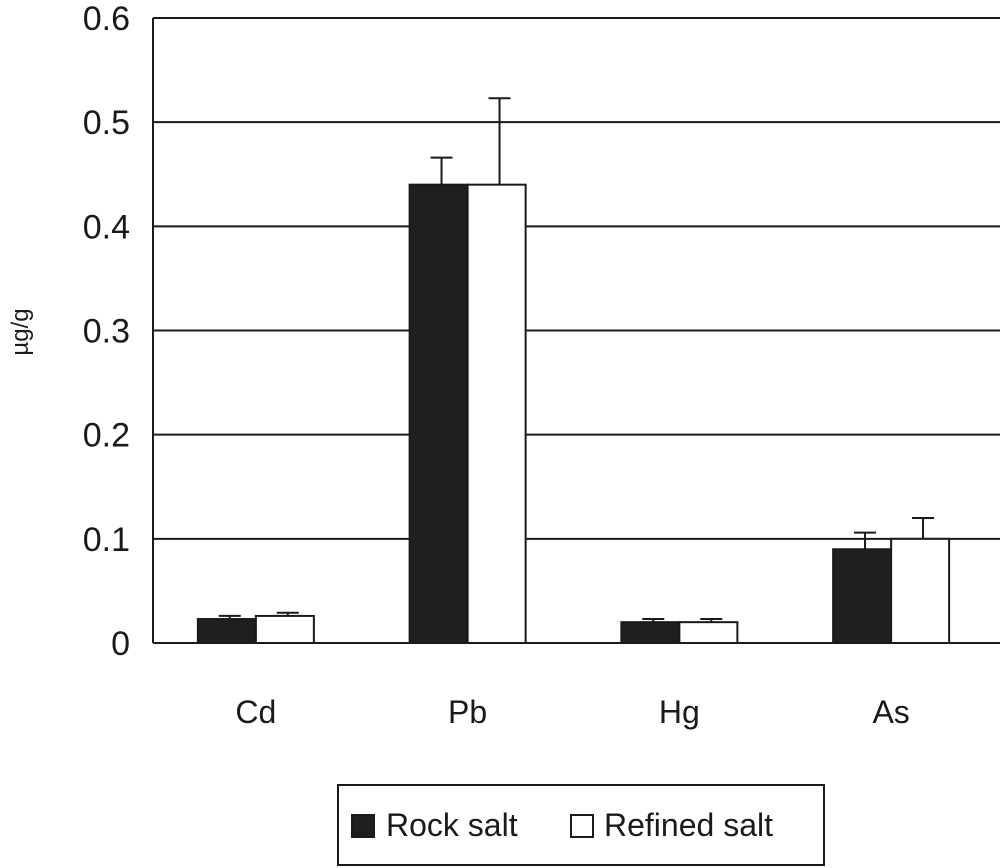  I want to click on y-tick-label: 0.1, so click(106, 540).